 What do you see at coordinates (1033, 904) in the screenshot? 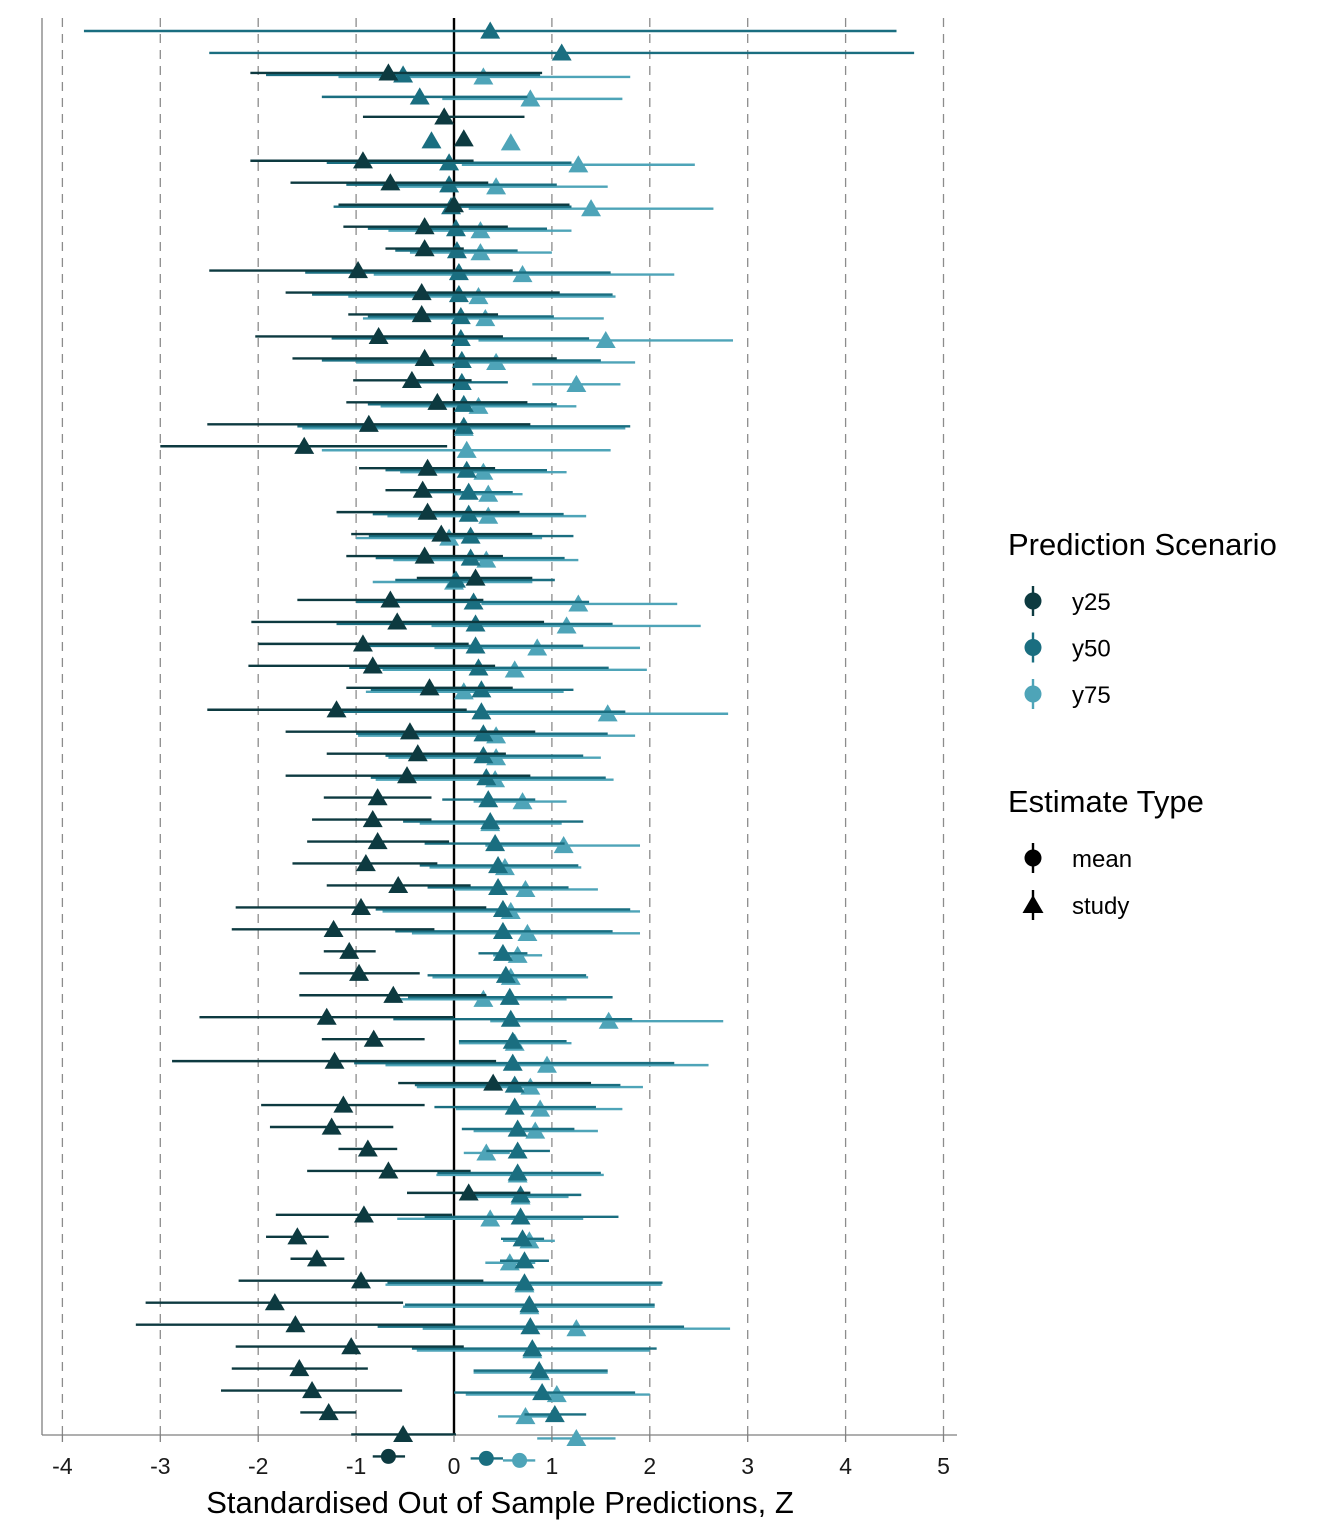
I see `legend-triangle-icon` at bounding box center [1033, 904].